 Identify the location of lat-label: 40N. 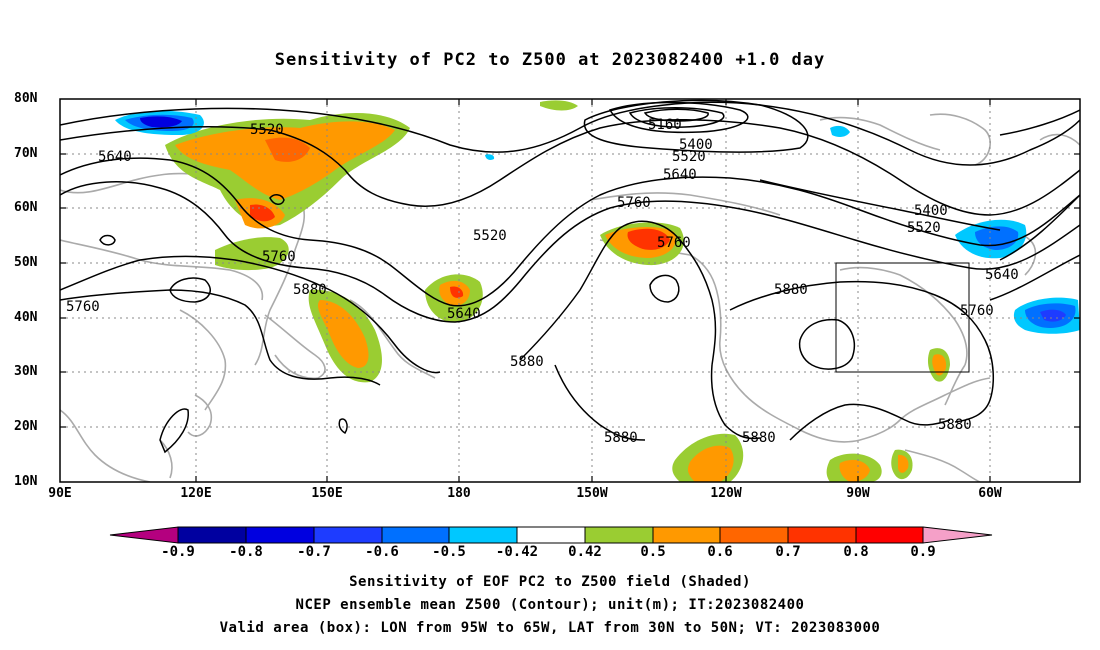
(26, 317).